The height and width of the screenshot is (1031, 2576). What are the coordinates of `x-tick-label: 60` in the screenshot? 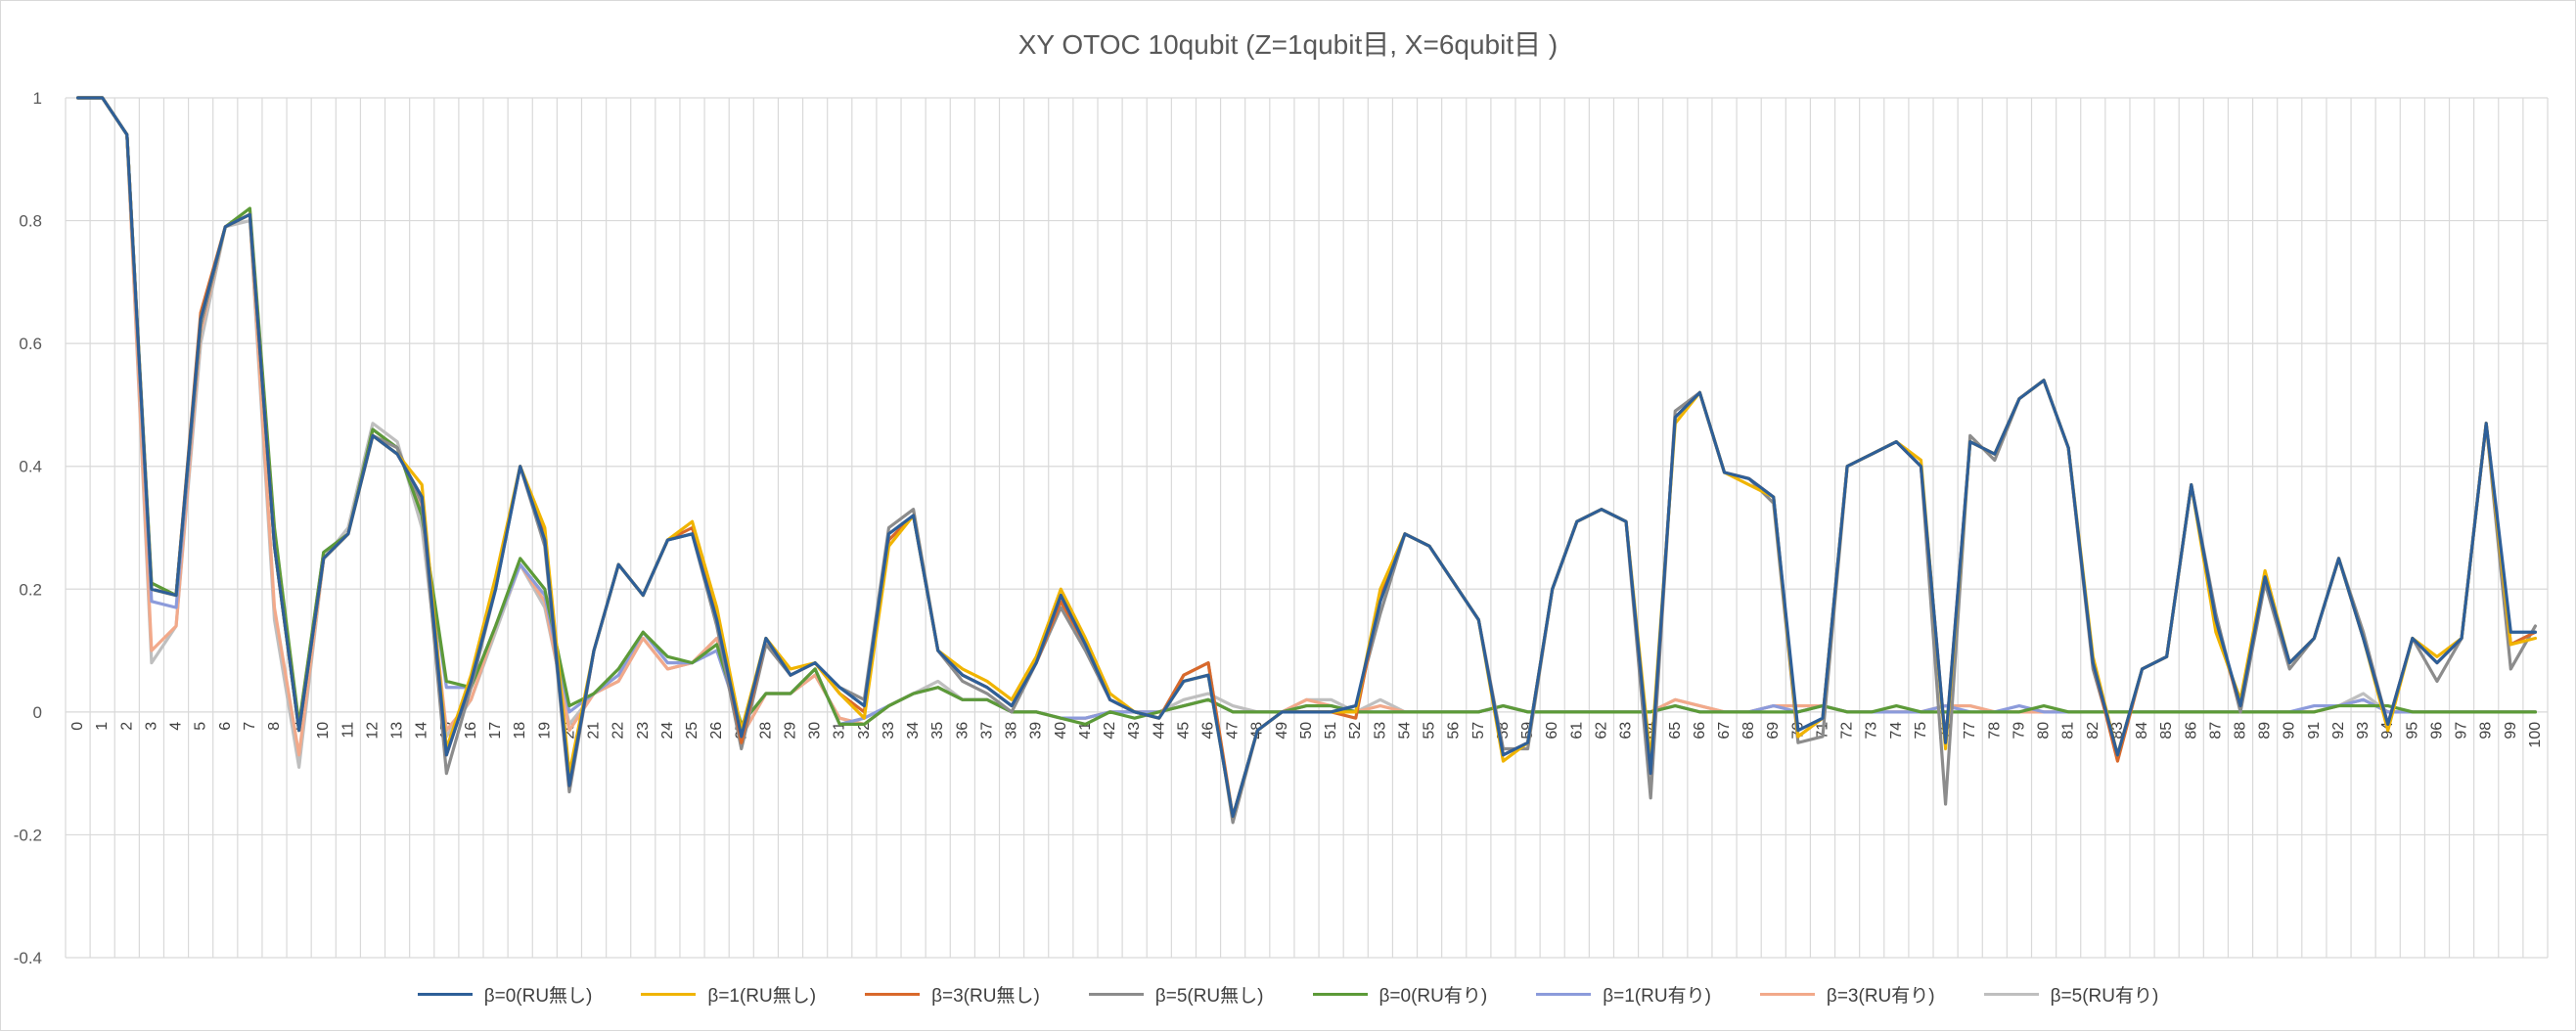 It's located at (1552, 731).